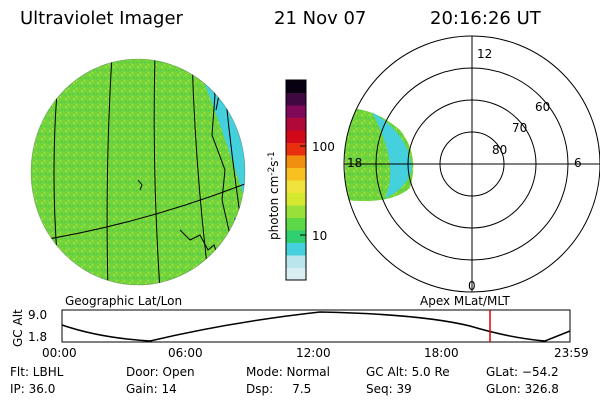  I want to click on dsp-info: Dsp: 7.5, so click(279, 389).